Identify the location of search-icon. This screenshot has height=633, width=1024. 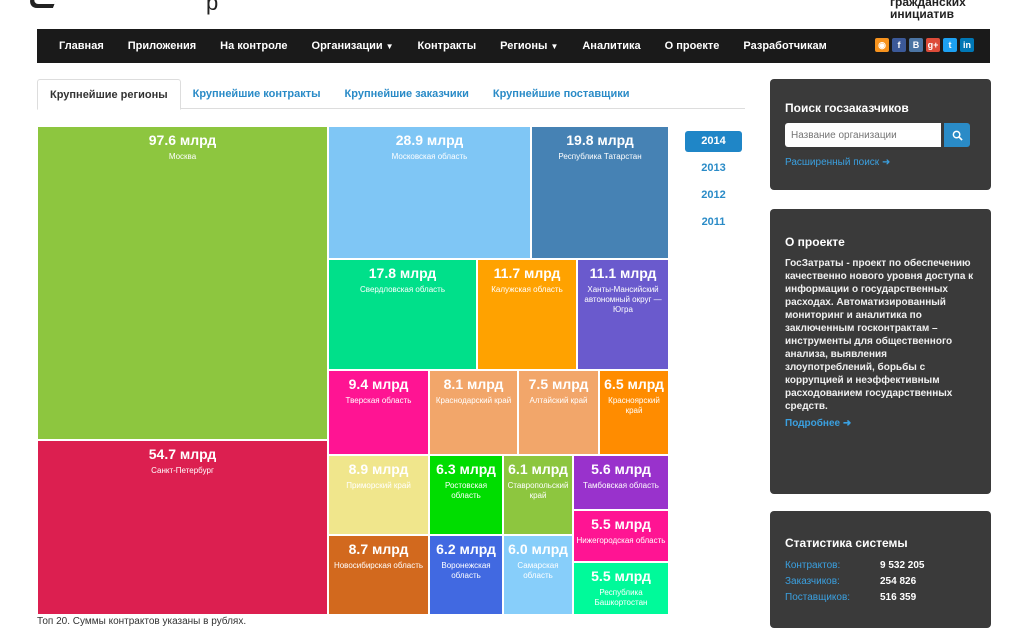
(957, 135).